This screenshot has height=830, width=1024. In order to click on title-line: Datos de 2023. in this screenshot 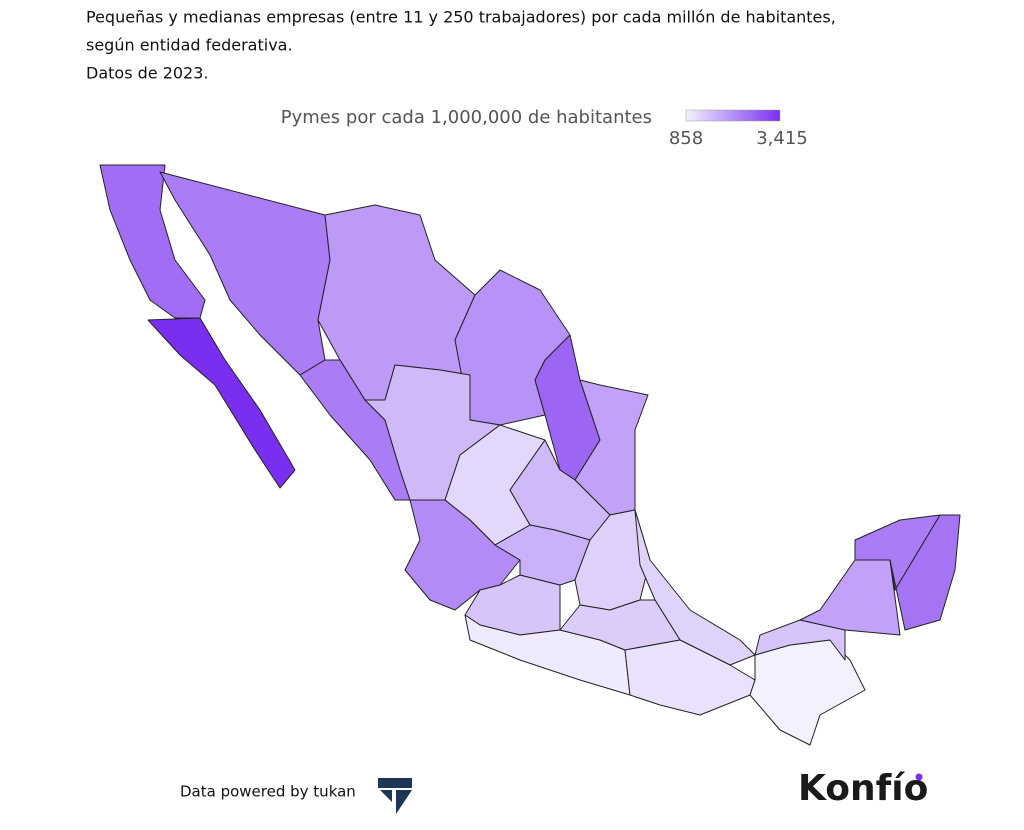, I will do `click(147, 73)`.